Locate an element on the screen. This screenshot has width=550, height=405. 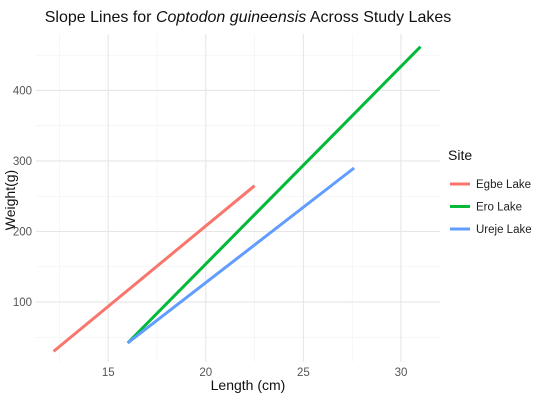
legend-label: Egbe Lake is located at coordinates (503, 185).